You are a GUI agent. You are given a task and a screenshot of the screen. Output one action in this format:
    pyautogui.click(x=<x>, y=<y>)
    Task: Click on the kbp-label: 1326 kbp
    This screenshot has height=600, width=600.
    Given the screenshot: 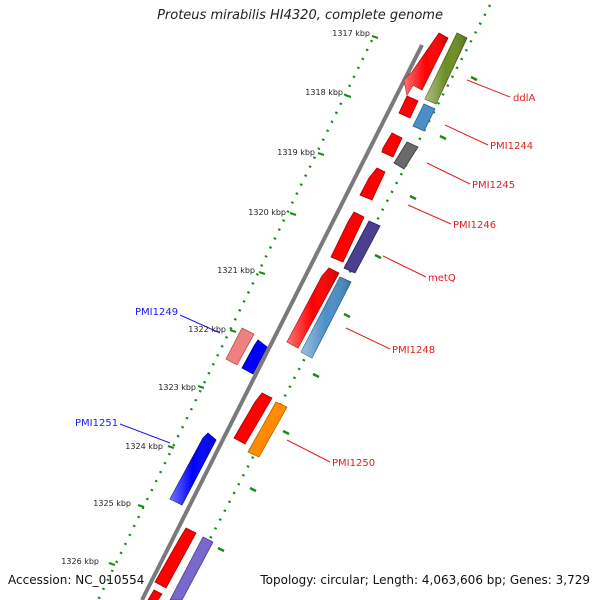 What is the action you would take?
    pyautogui.click(x=80, y=561)
    